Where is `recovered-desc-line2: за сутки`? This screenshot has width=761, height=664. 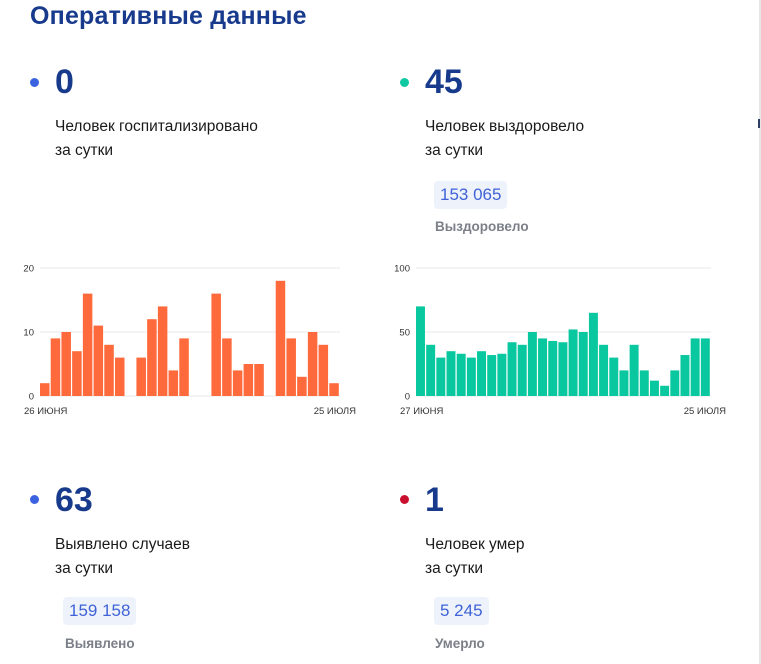
recovered-desc-line2: за сутки is located at coordinates (454, 150).